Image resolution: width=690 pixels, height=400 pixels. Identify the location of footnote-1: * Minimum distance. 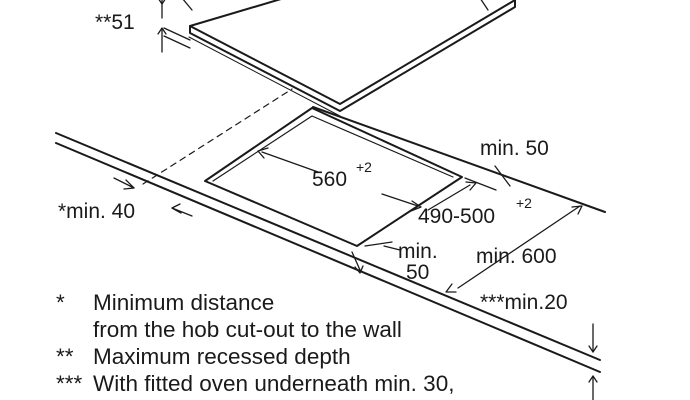
(255, 302).